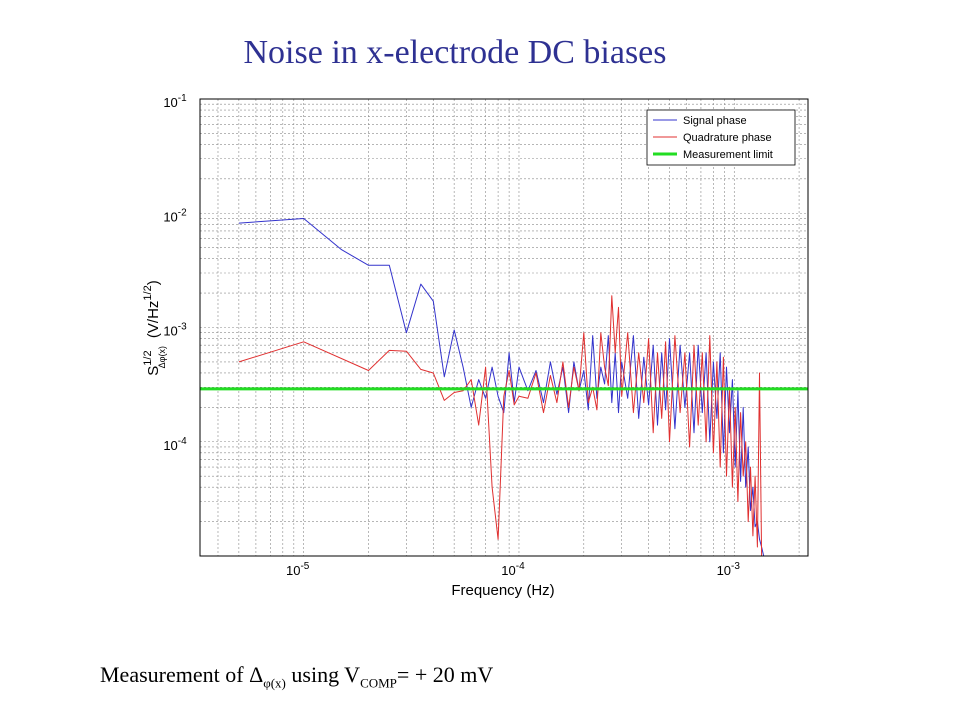  Describe the element at coordinates (148, 357) in the screenshot. I see `y-label-sup: 1/2` at that location.